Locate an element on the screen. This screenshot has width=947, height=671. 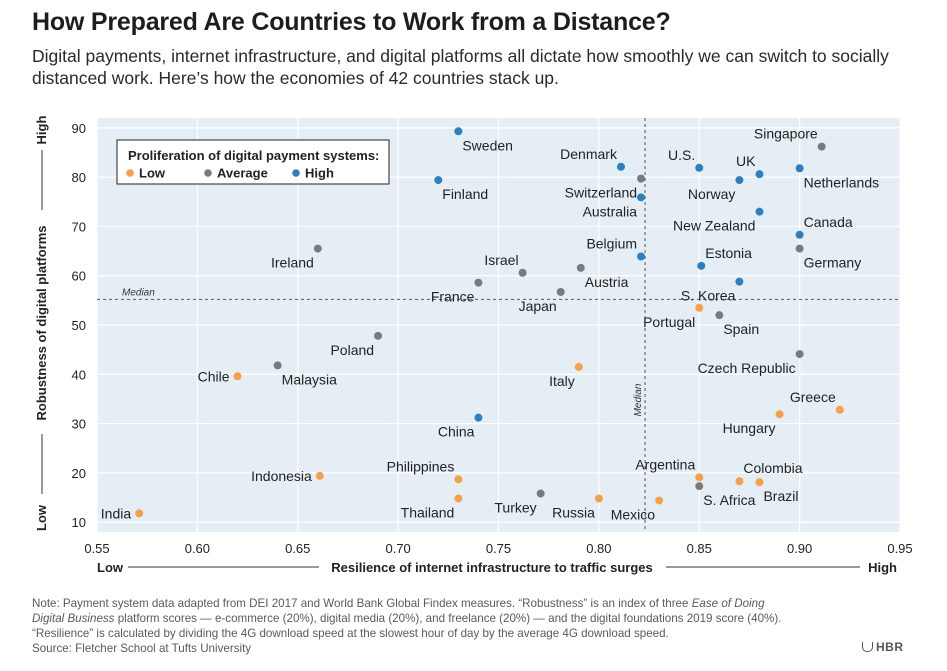
data-label: Argentina is located at coordinates (665, 464).